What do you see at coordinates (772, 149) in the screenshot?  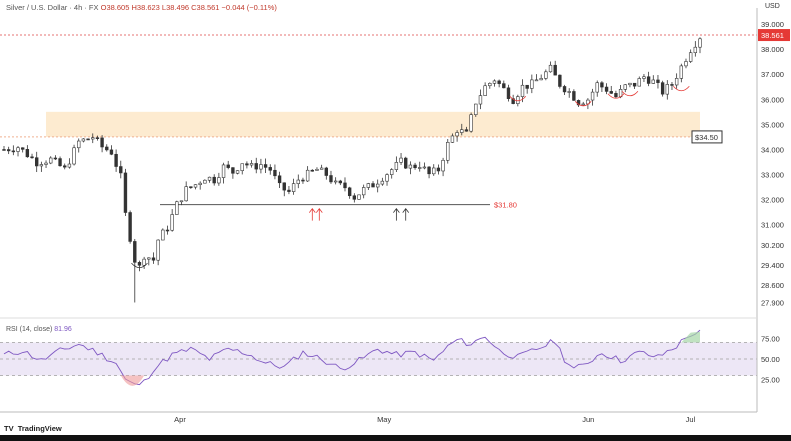 I see `price-tick-label: 34.000` at bounding box center [772, 149].